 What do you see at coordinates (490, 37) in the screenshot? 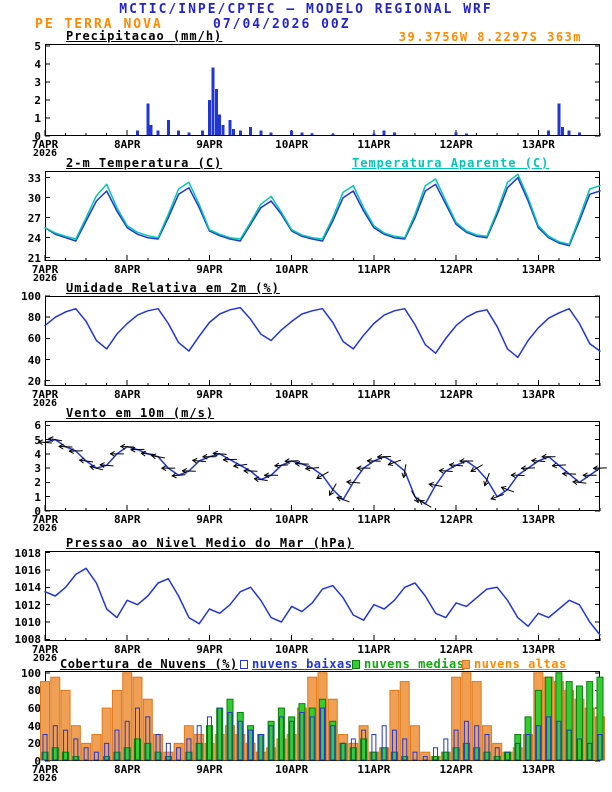
I see `station-coordinates: 39.3756W 8.2297S 363m` at bounding box center [490, 37].